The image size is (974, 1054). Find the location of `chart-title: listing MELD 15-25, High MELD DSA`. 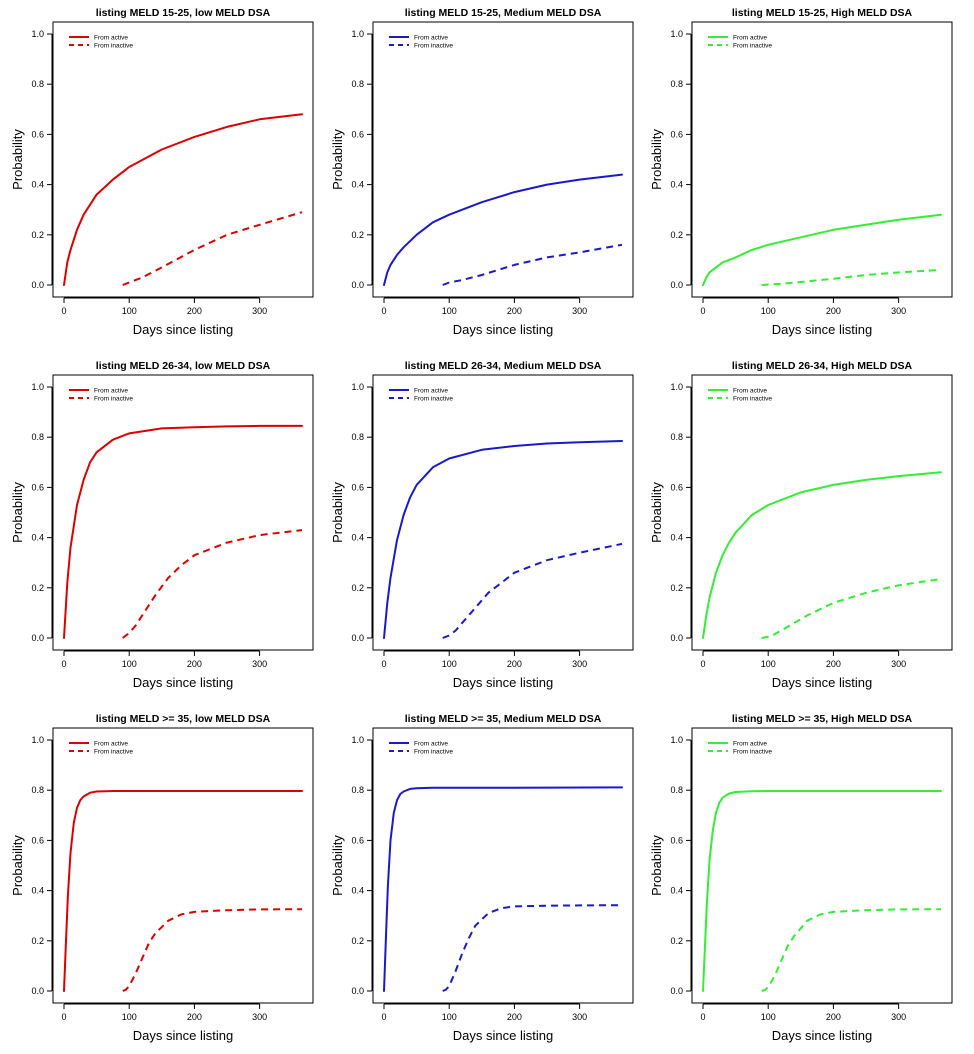

chart-title: listing MELD 15-25, High MELD DSA is located at coordinates (822, 13).